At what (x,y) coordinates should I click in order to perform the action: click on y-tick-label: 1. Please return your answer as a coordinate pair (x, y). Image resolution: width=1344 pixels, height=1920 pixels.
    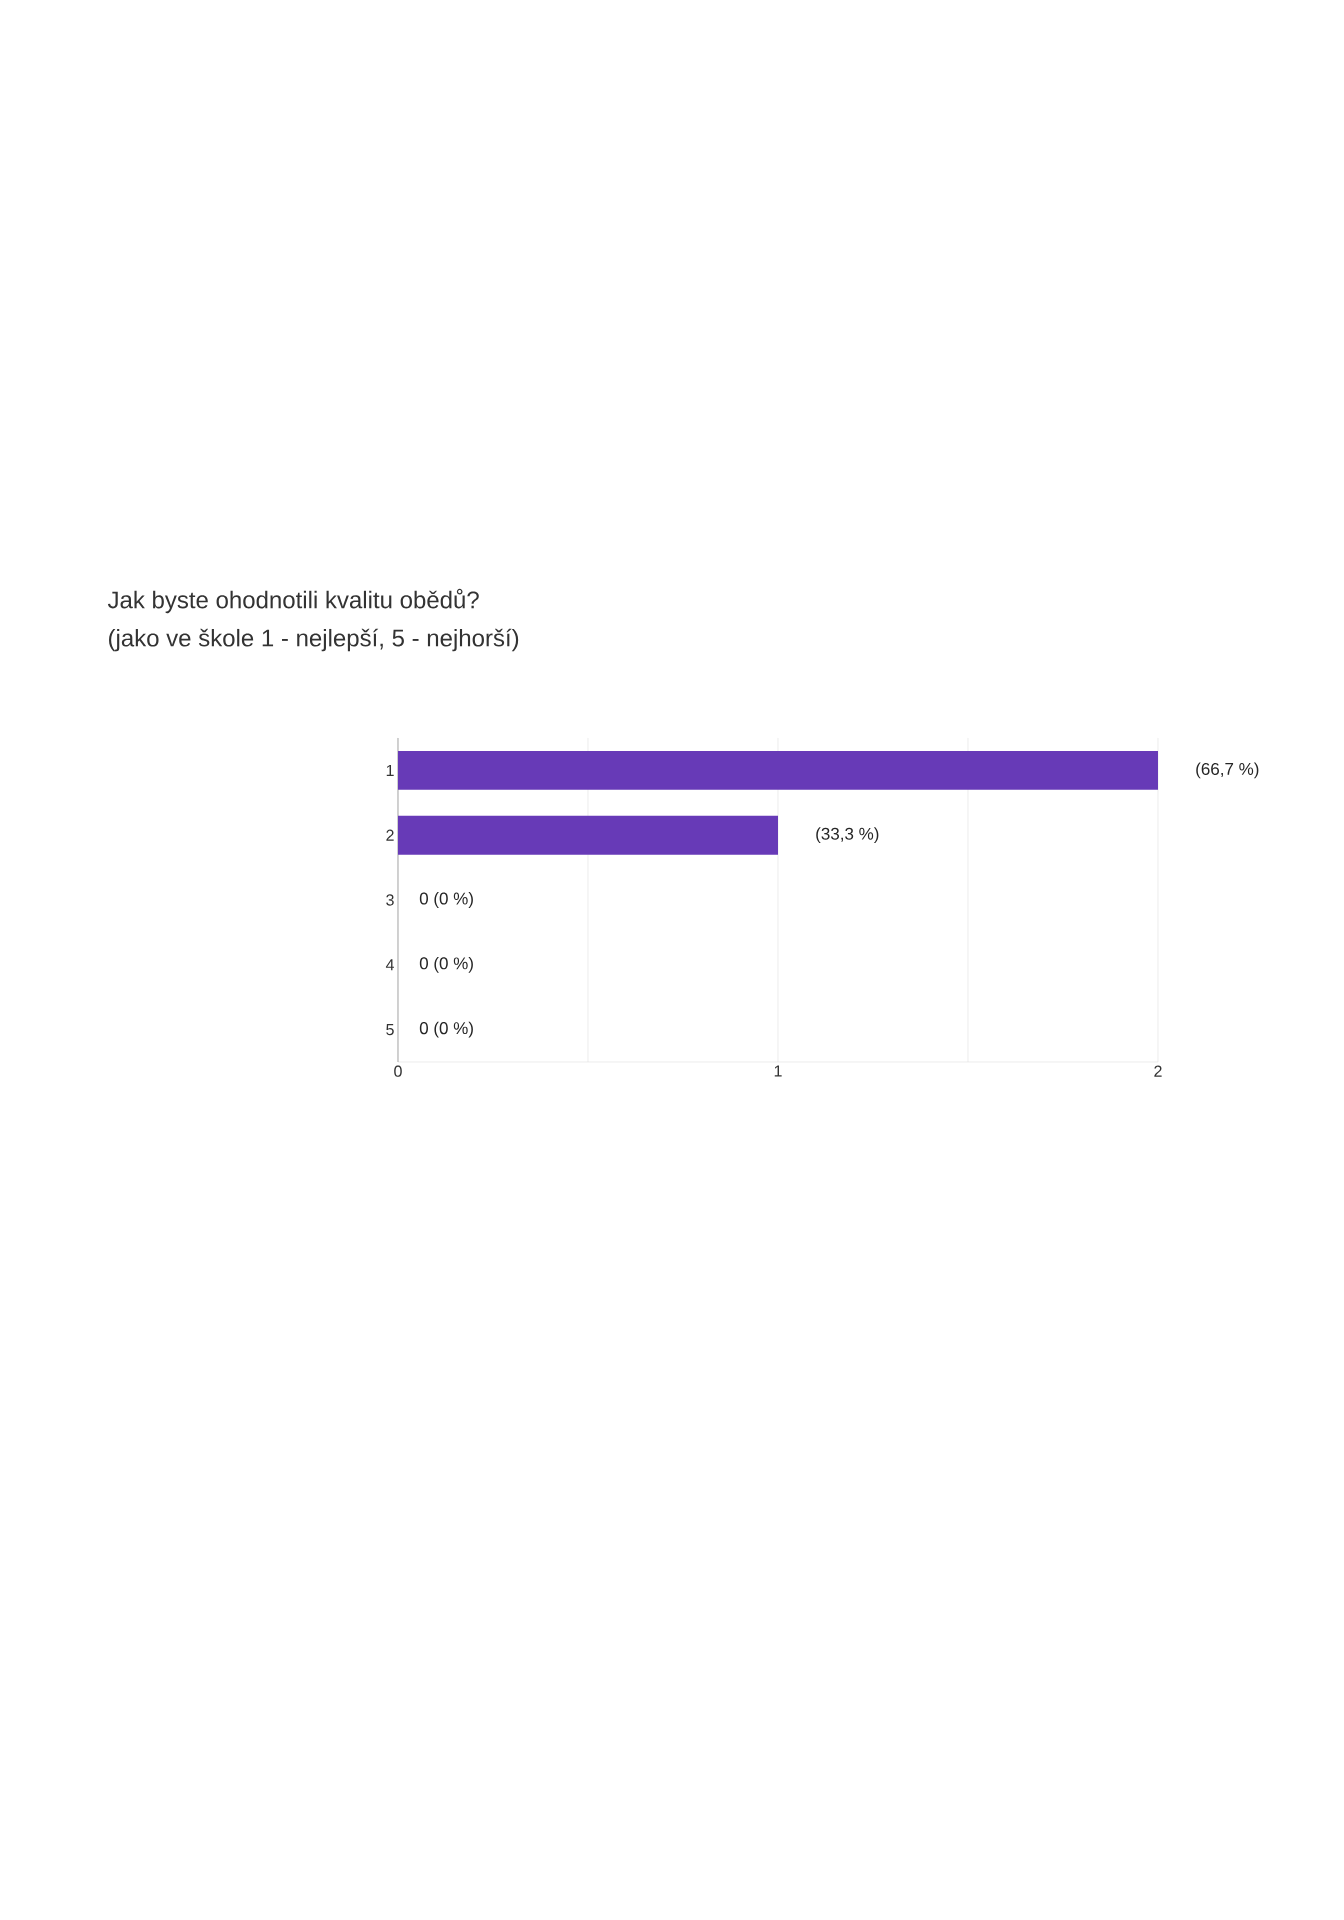
    Looking at the image, I should click on (390, 770).